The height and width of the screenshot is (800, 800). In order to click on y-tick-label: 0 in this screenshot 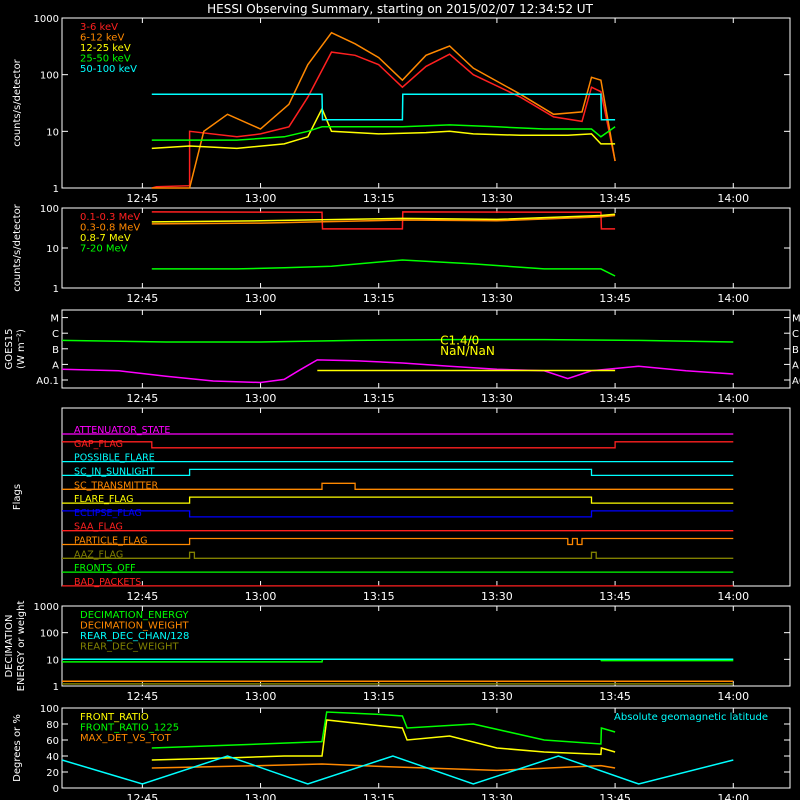, I will do `click(56, 789)`.